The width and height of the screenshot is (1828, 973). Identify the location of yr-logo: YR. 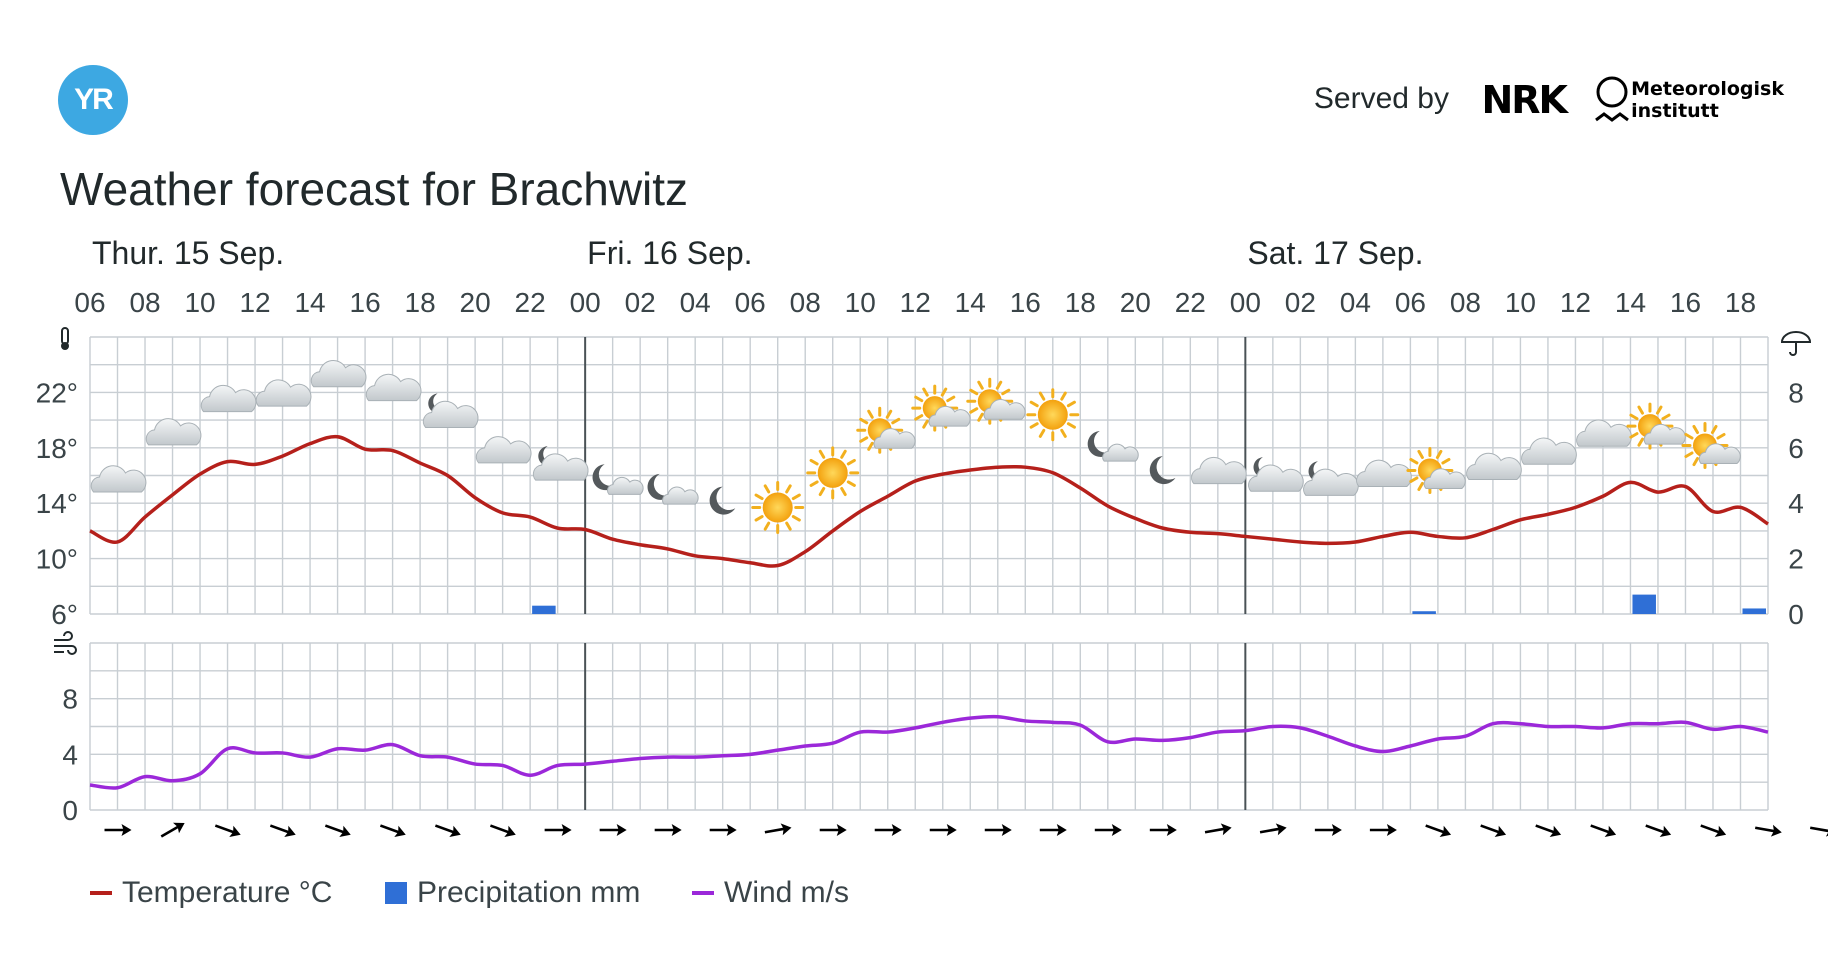
(93, 100).